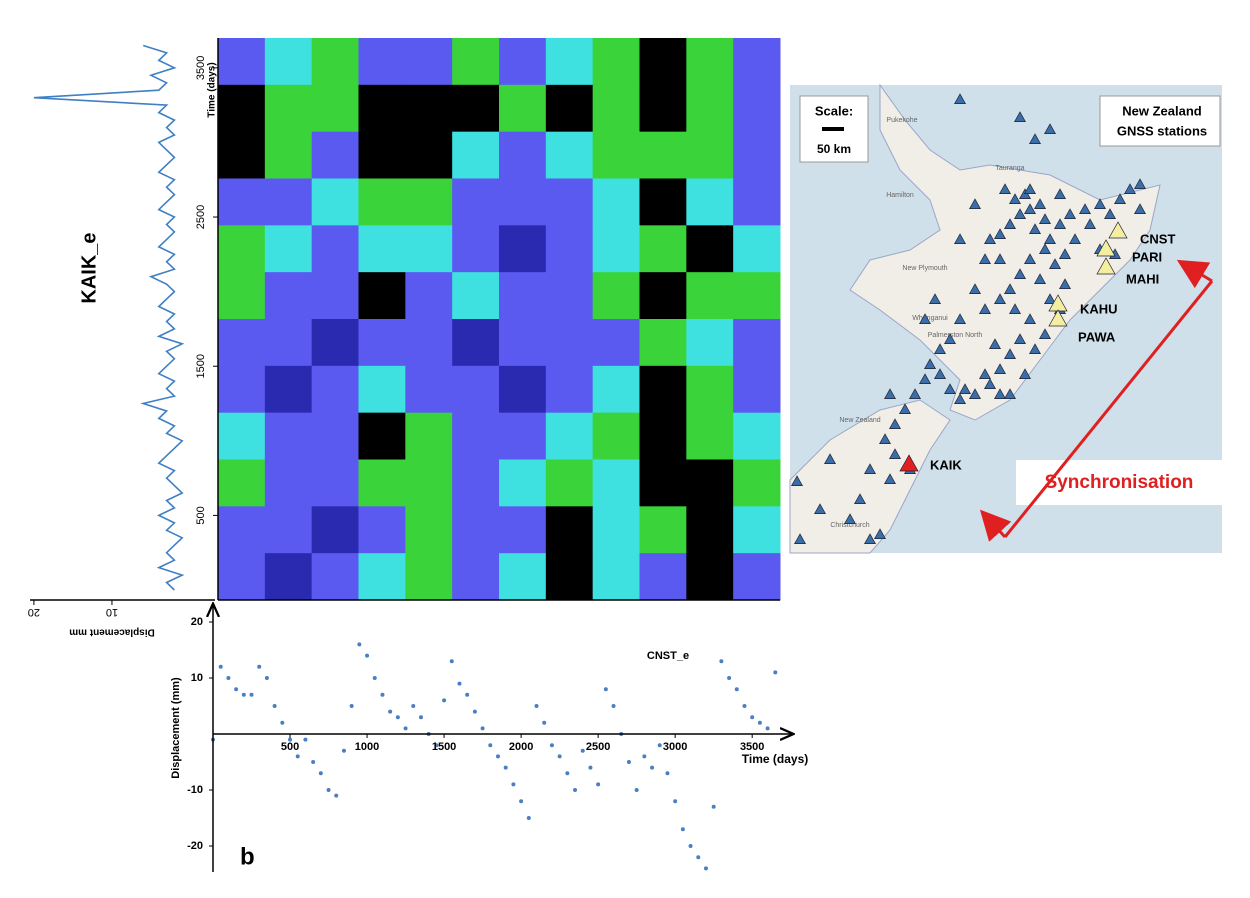  What do you see at coordinates (1119, 482) in the screenshot?
I see `annotation: Synchronisation` at bounding box center [1119, 482].